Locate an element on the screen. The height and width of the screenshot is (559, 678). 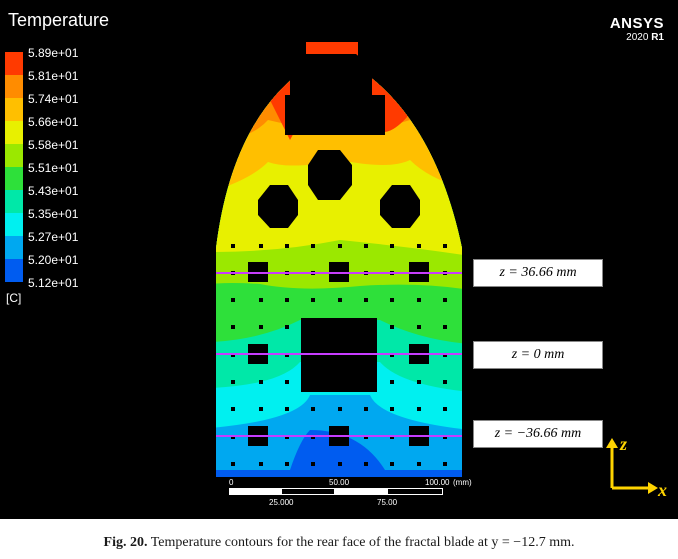
legend-level: 5.27e+01 is located at coordinates (53, 237).